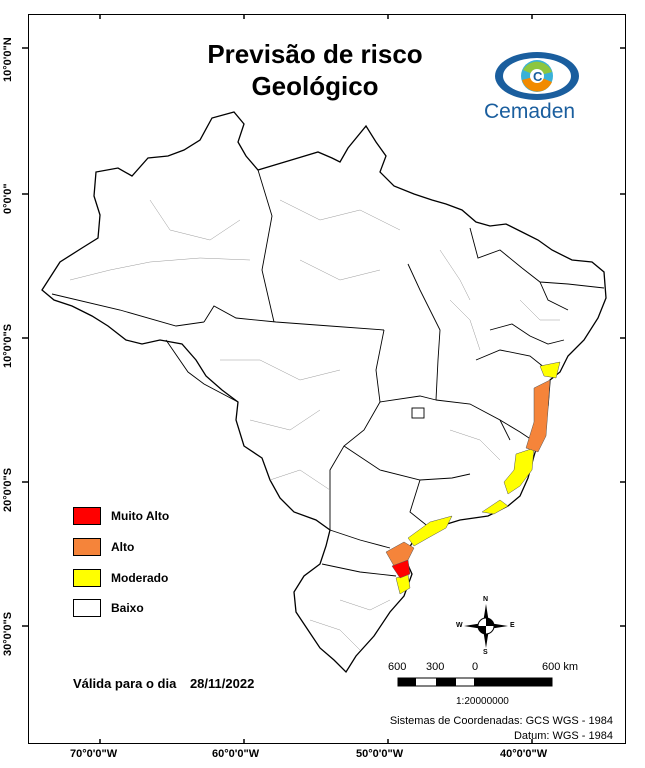  What do you see at coordinates (173, 517) in the screenshot?
I see `legend-item-muito-alto: Muito Alto` at bounding box center [173, 517].